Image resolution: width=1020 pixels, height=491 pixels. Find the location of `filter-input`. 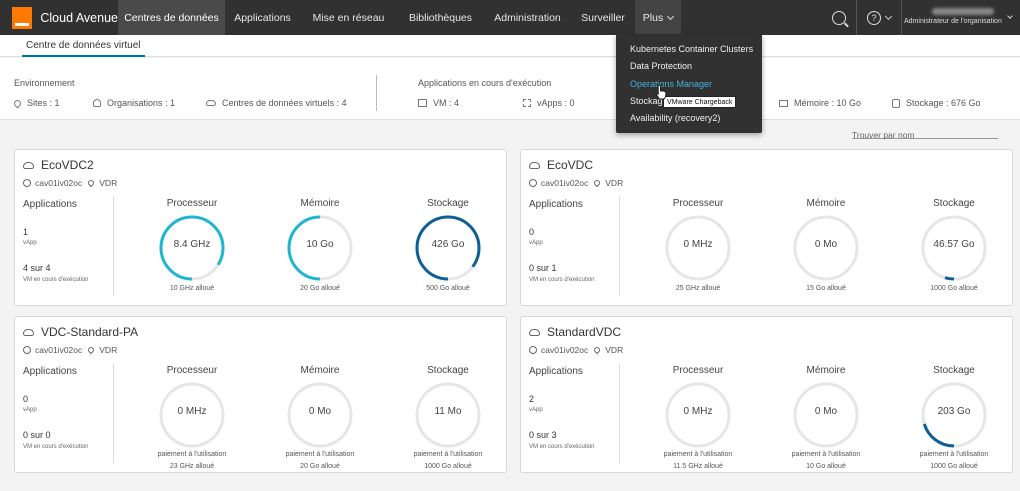

filter-input is located at coordinates (925, 135).